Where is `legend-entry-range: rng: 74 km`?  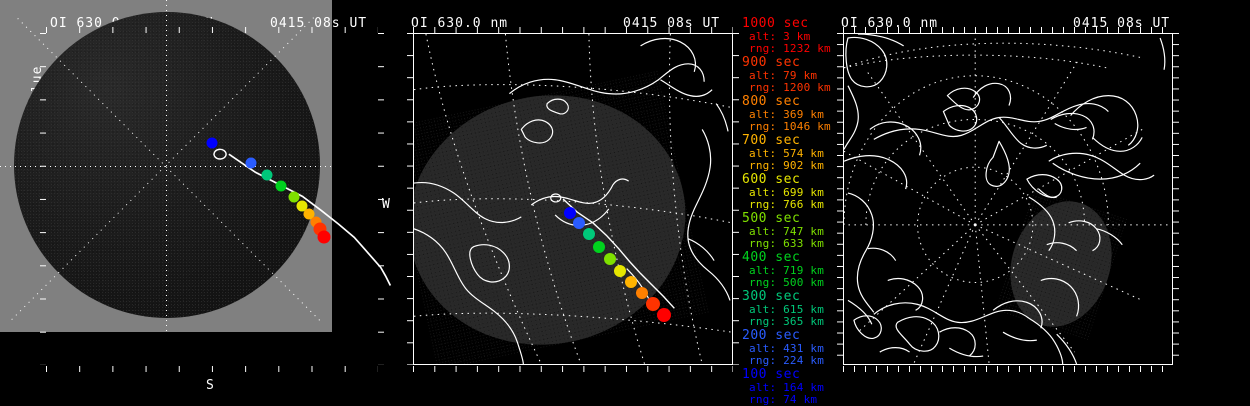 legend-entry-range: rng: 74 km is located at coordinates (783, 399).